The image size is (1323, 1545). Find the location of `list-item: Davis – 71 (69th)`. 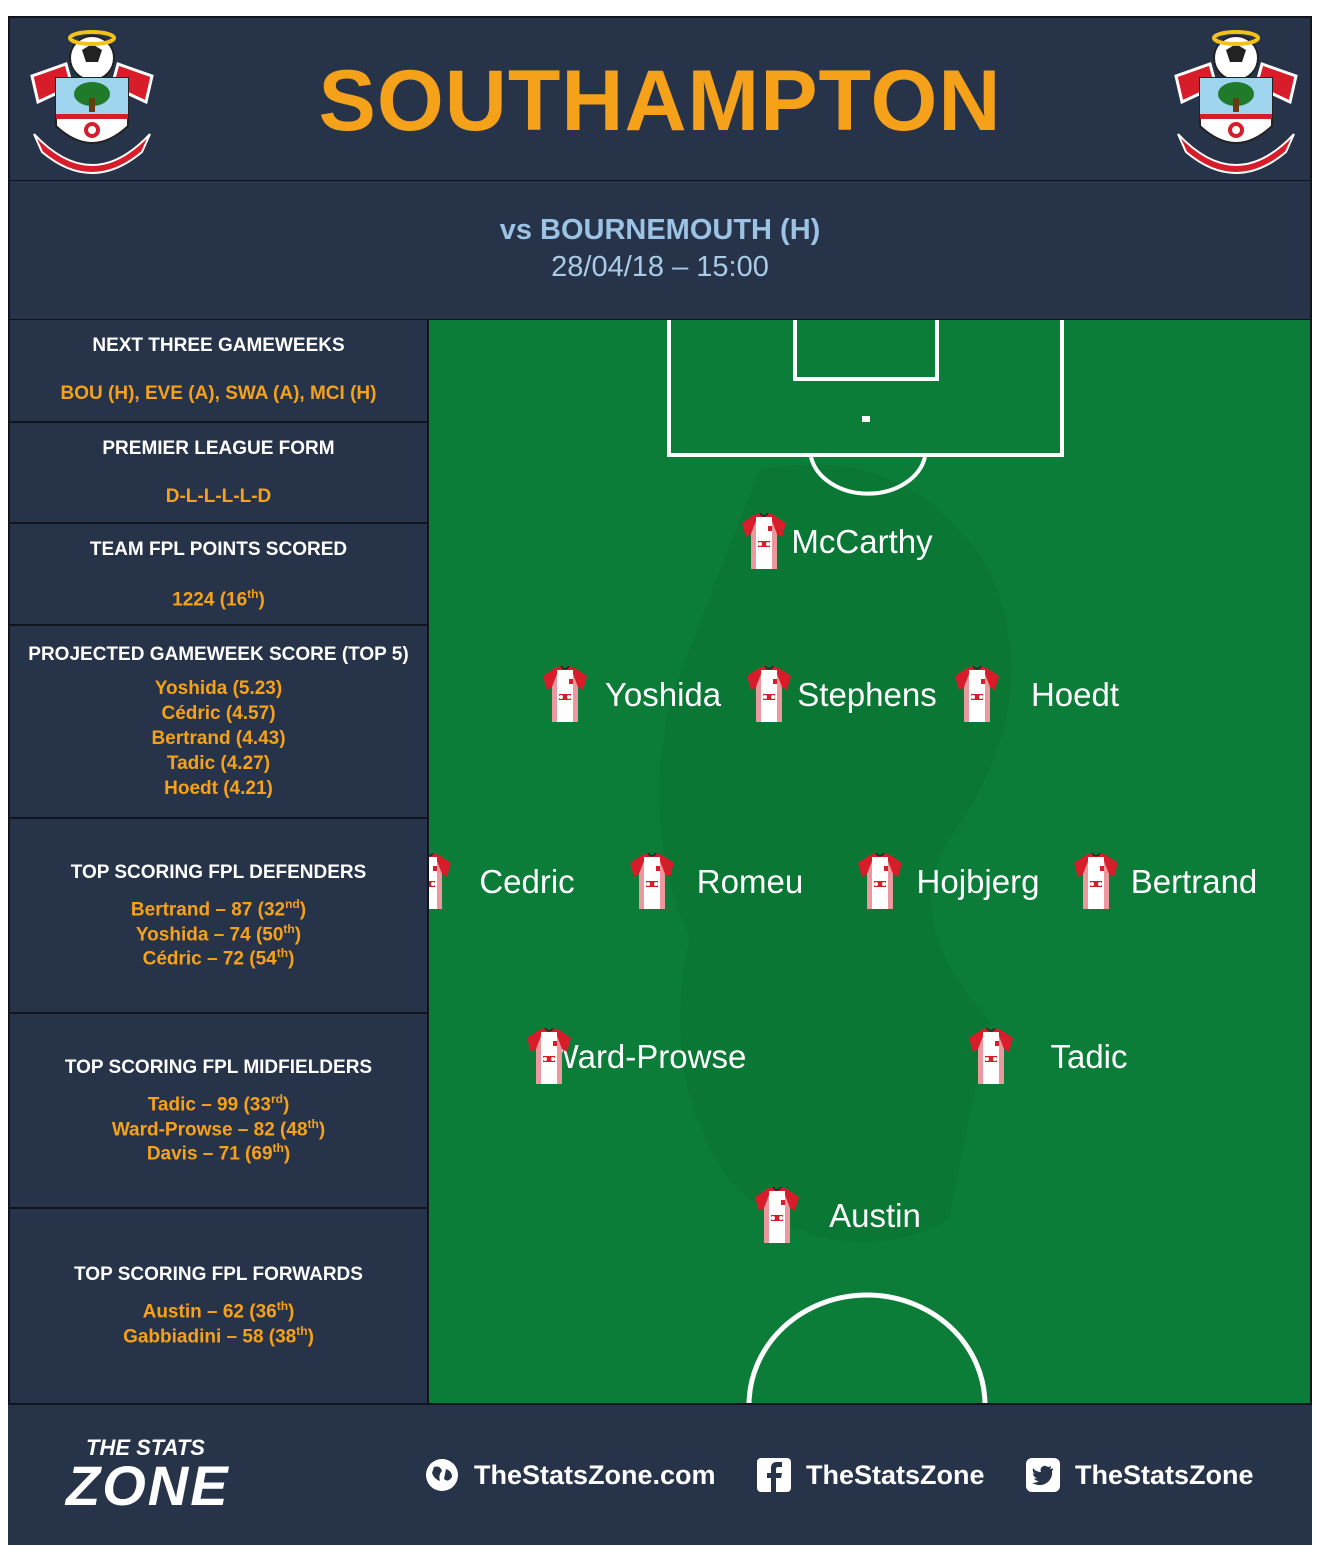

list-item: Davis – 71 (69th) is located at coordinates (218, 1153).